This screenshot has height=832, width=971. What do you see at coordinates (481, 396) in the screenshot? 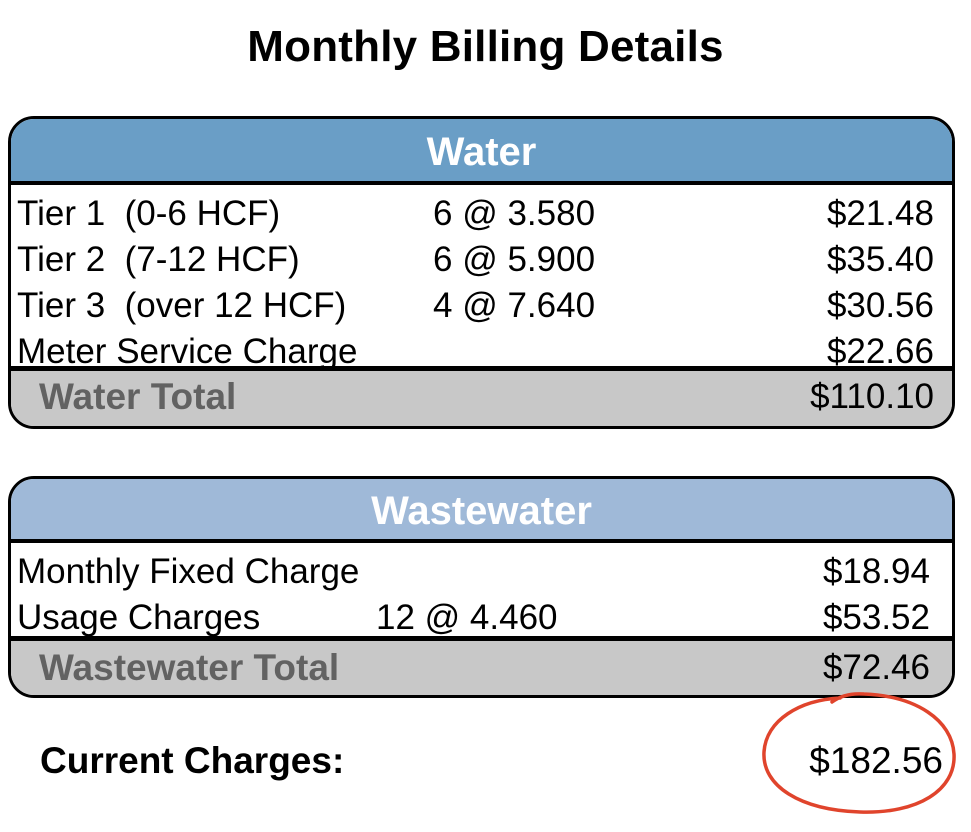
I see `water-total-row: Water Total $110.10` at bounding box center [481, 396].